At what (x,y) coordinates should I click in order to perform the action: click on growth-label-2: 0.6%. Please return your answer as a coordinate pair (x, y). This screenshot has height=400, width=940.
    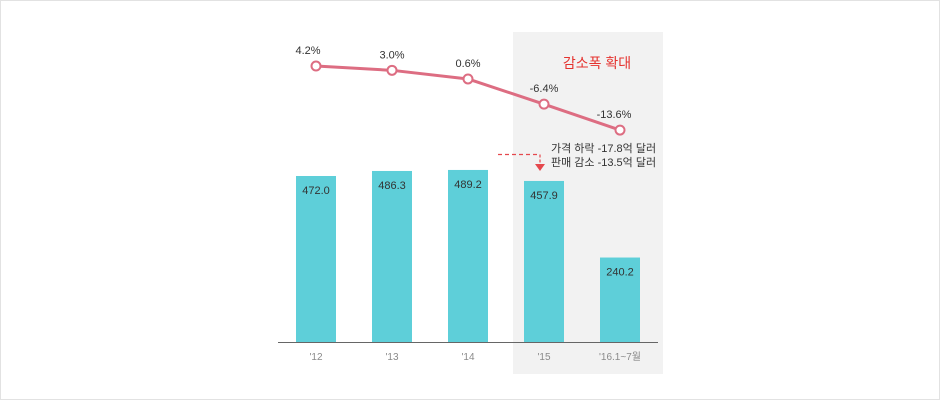
    Looking at the image, I should click on (467, 64).